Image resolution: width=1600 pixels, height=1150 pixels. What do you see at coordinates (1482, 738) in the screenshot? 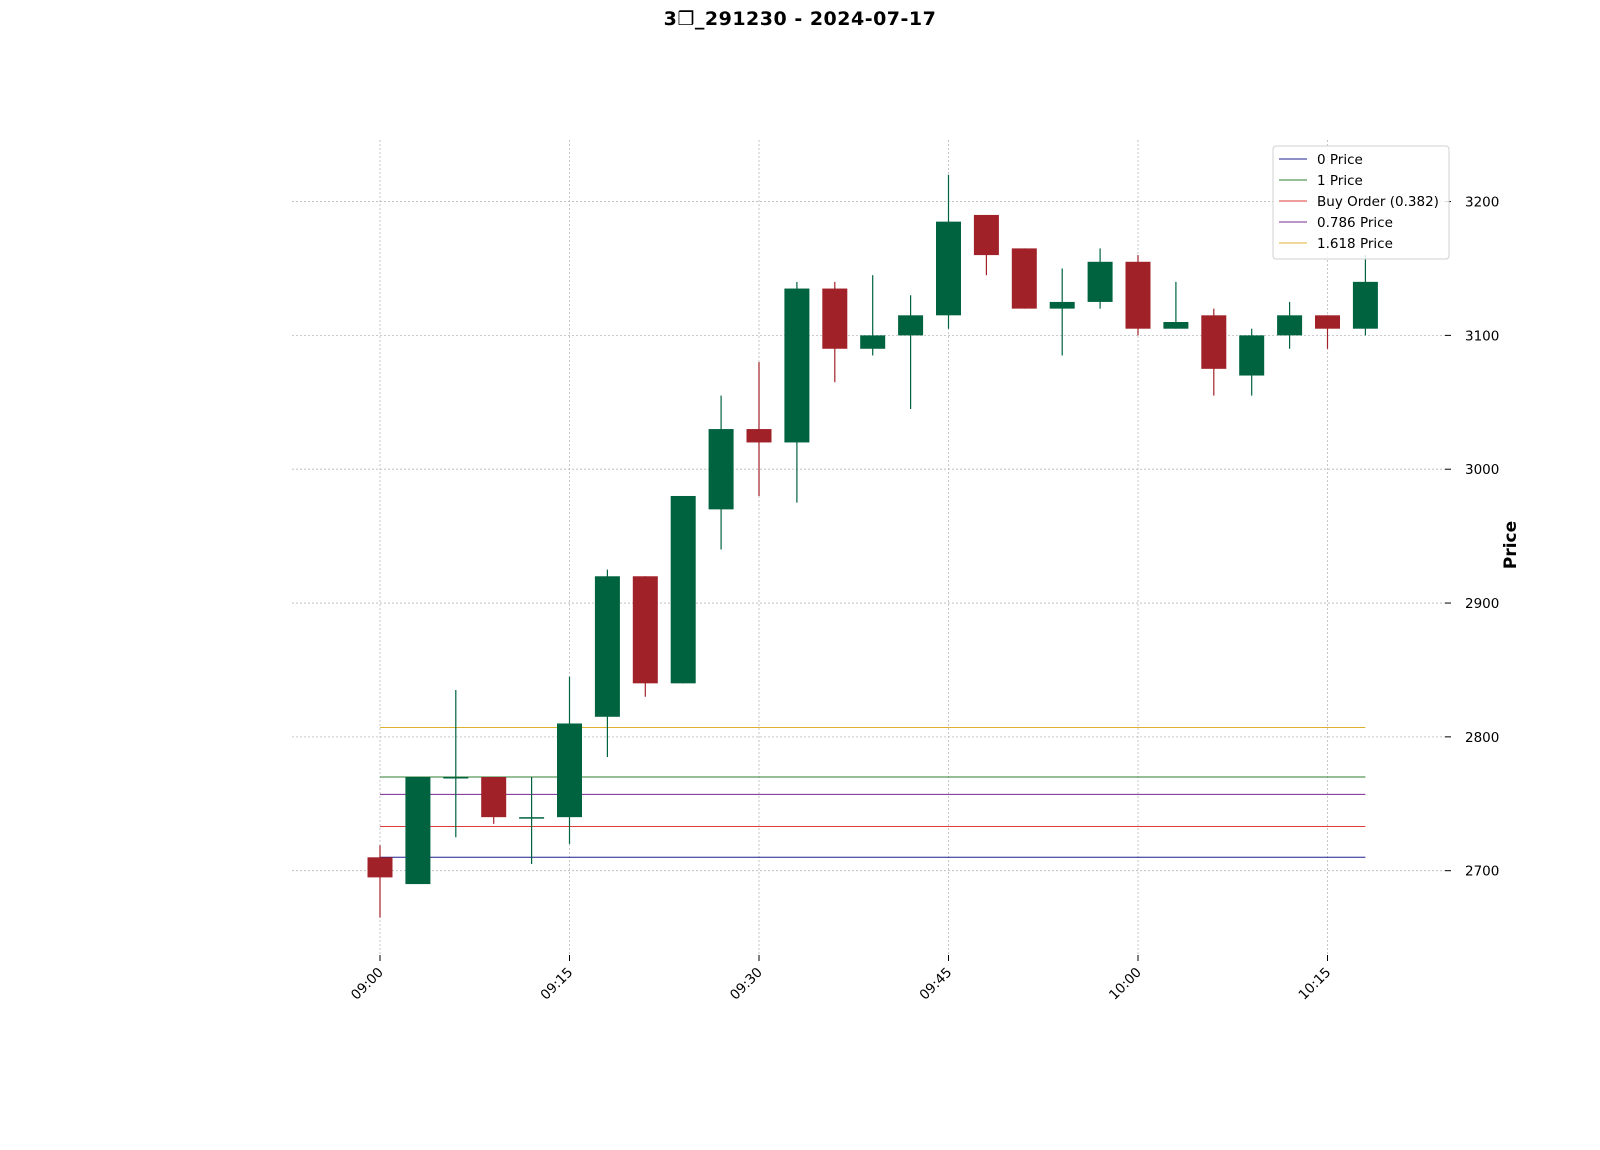
I see `y-tick-label: 2800` at bounding box center [1482, 738].